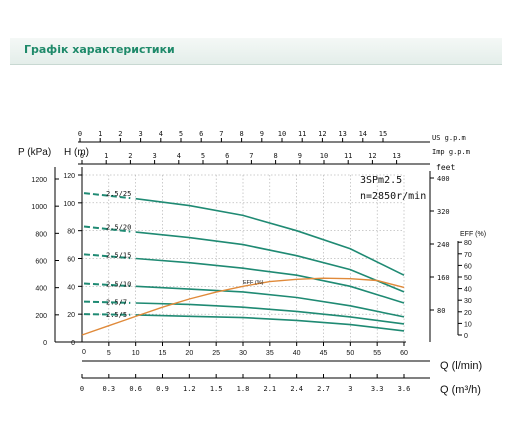 The image size is (512, 444). I want to click on q-tick-label-10: 10, so click(136, 353).